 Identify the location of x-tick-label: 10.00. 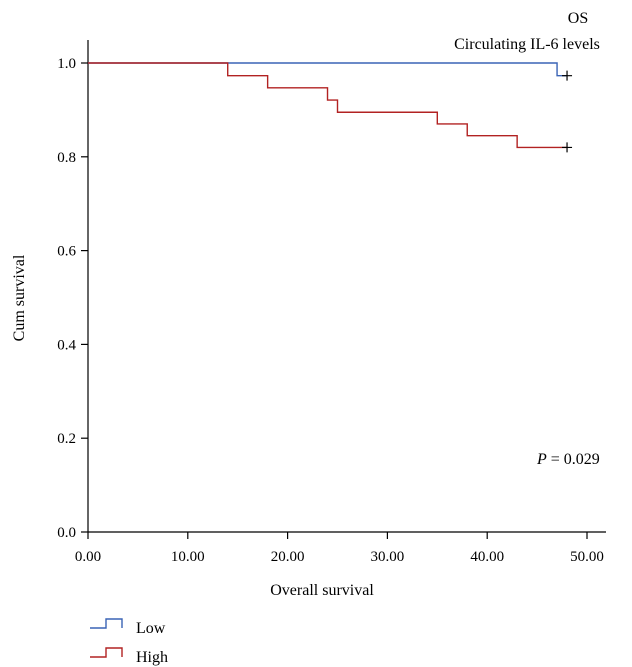
(188, 557).